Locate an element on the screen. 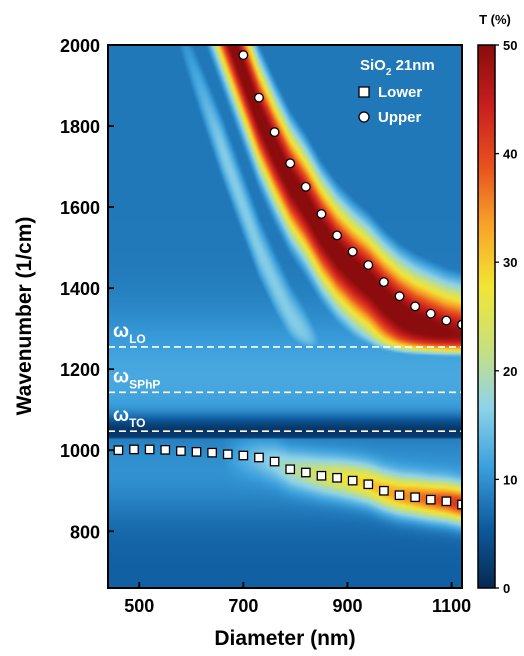 This screenshot has width=524, height=656. y-tick-label: 1600 is located at coordinates (80, 208).